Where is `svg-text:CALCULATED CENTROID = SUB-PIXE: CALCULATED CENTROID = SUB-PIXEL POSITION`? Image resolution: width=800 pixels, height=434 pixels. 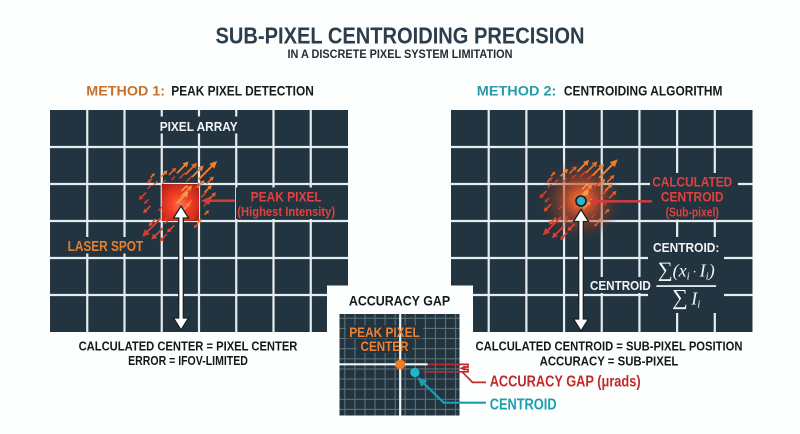 svg-text:CALCULATED CENTROID = SUB-PIXE: CALCULATED CENTROID = SUB-PIXEL POSITION is located at coordinates (609, 346).